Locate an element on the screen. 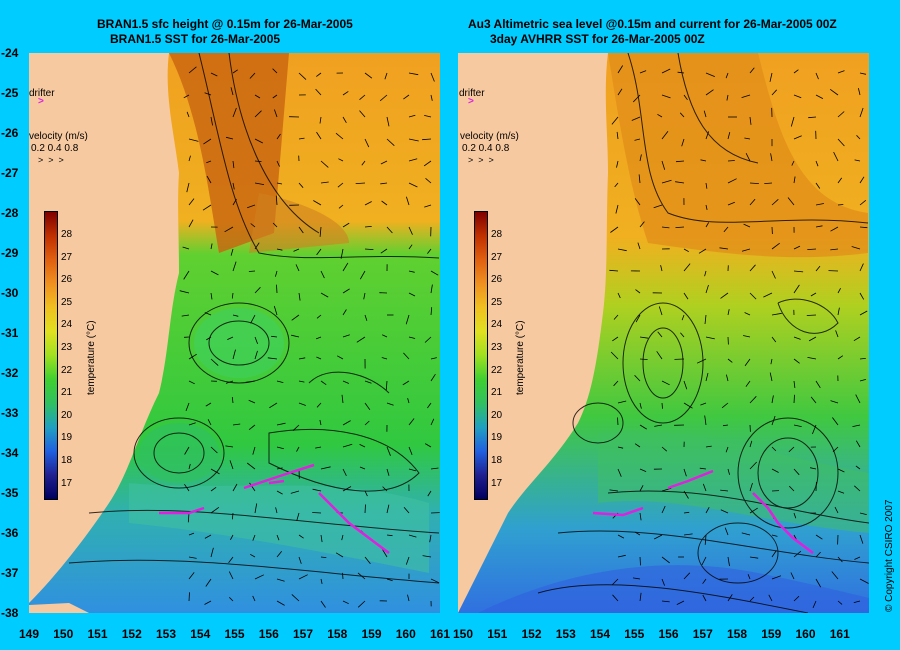  latitude-label: -33 is located at coordinates (10, 413).